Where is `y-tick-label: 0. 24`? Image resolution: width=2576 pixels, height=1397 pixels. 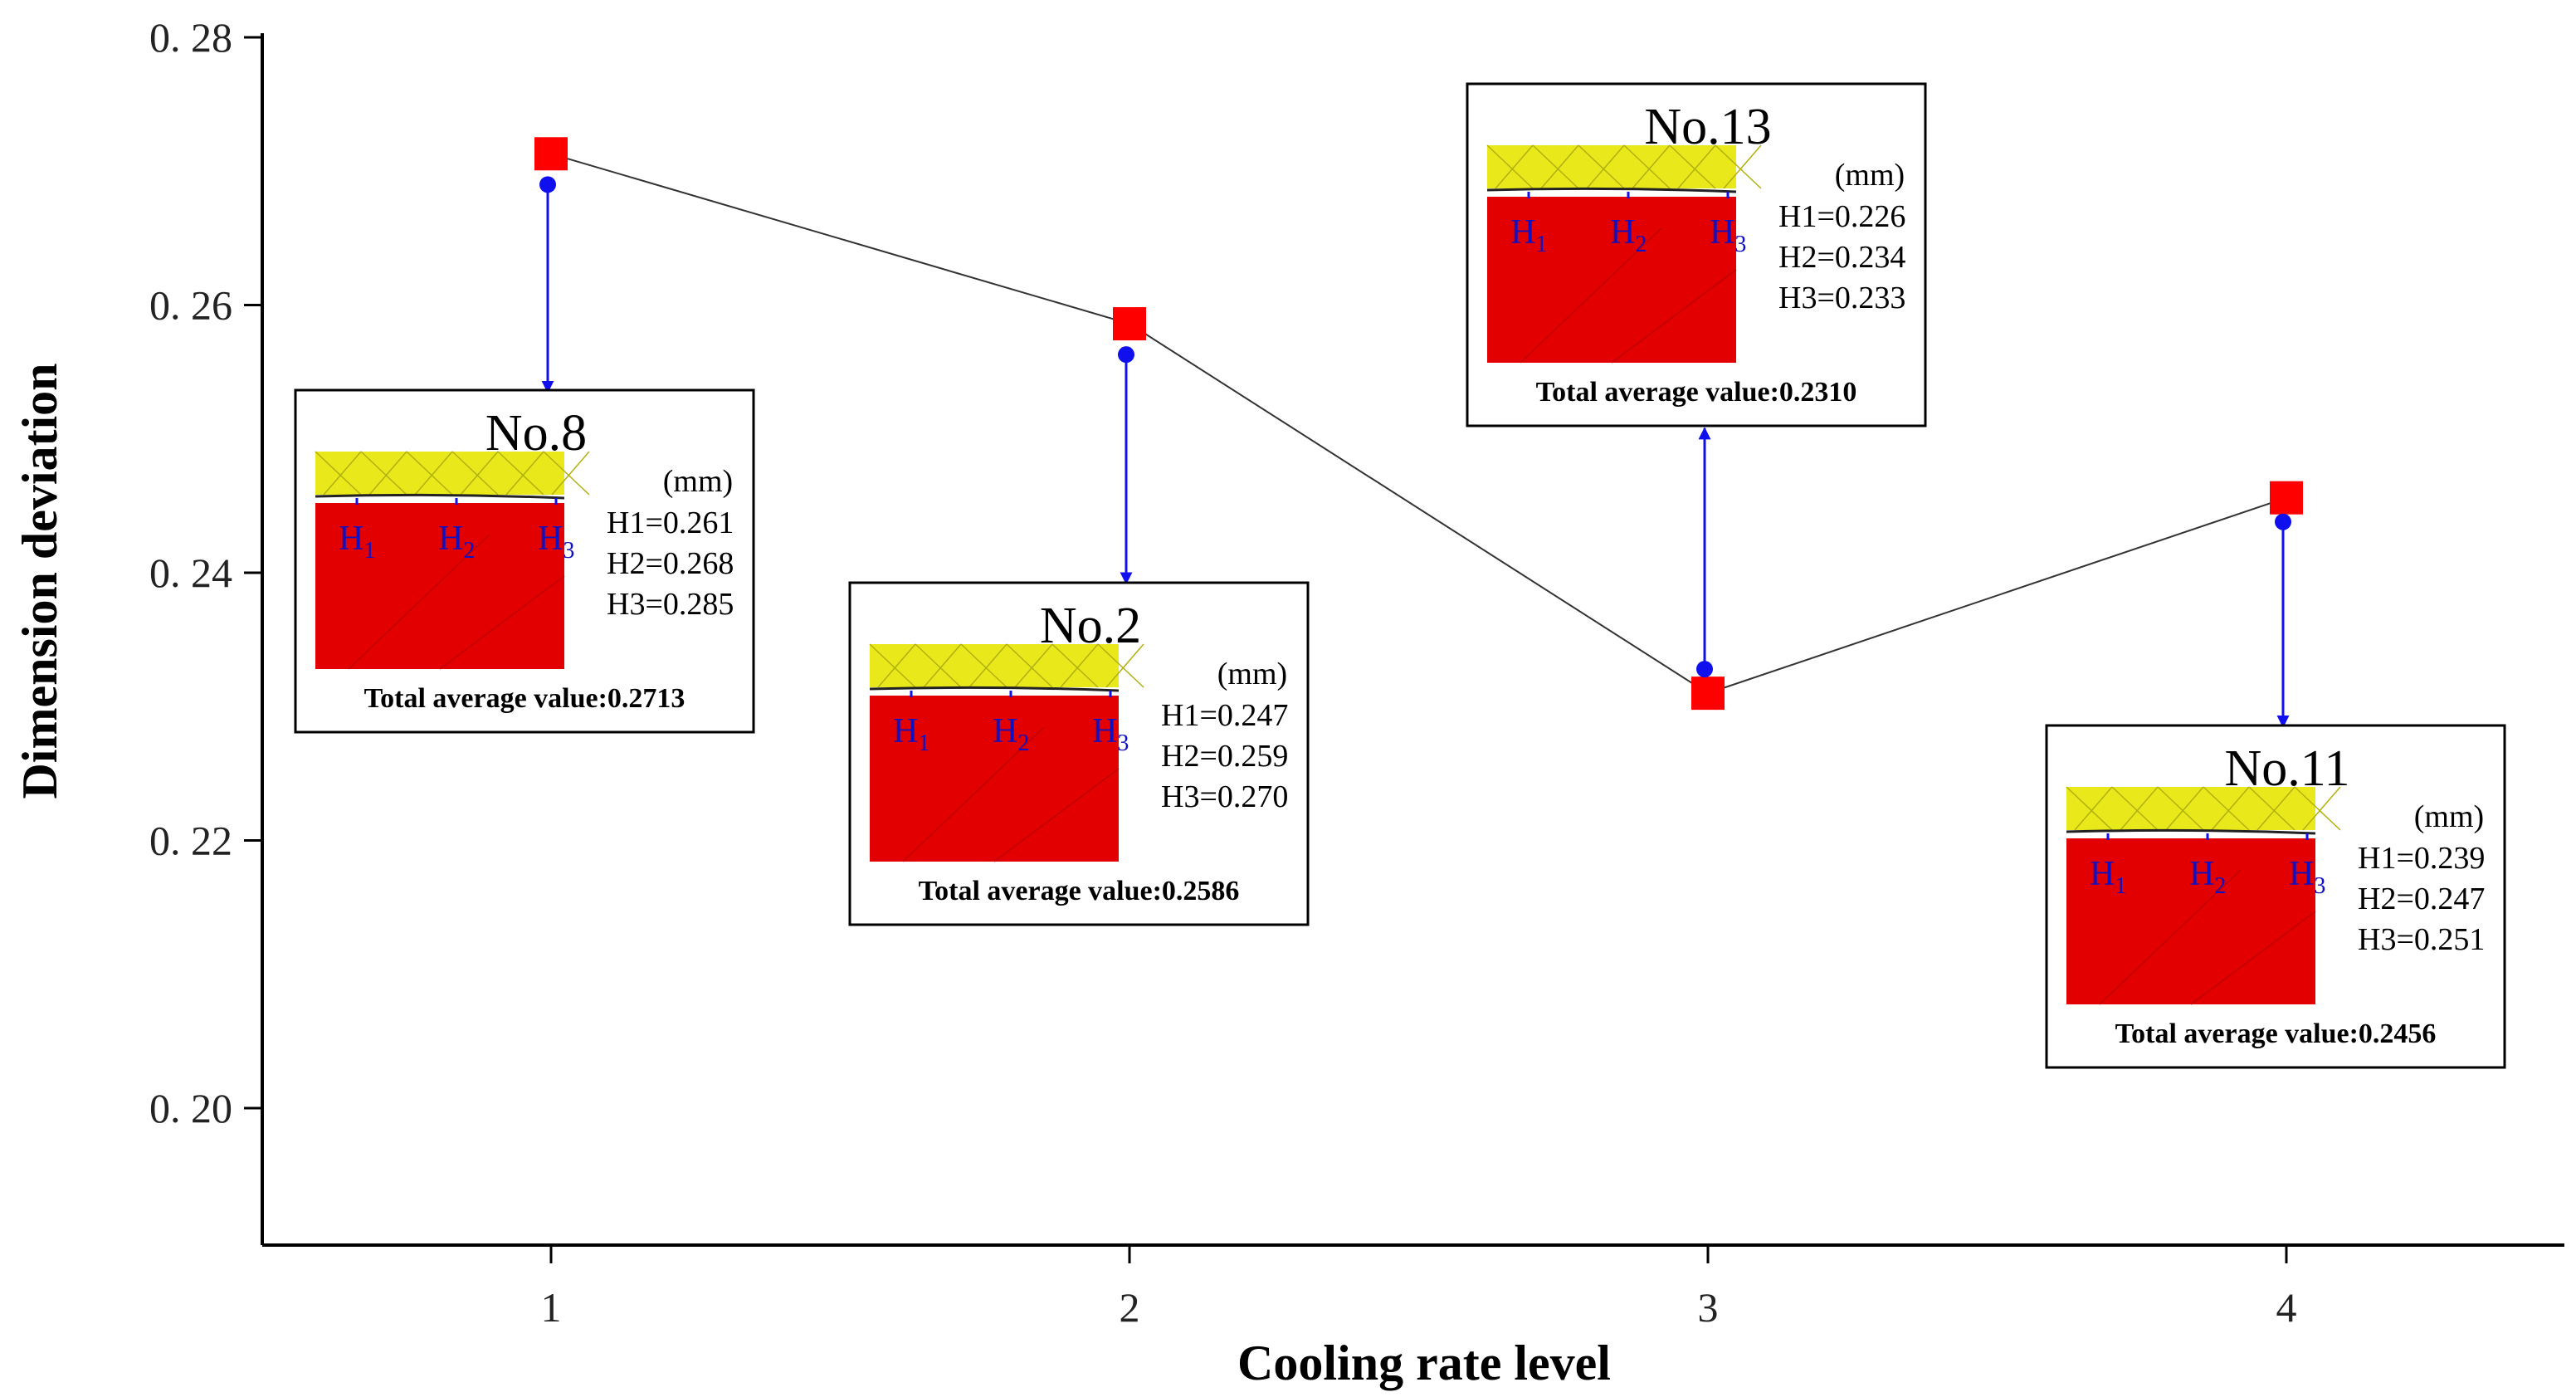
y-tick-label: 0. 24 is located at coordinates (191, 573).